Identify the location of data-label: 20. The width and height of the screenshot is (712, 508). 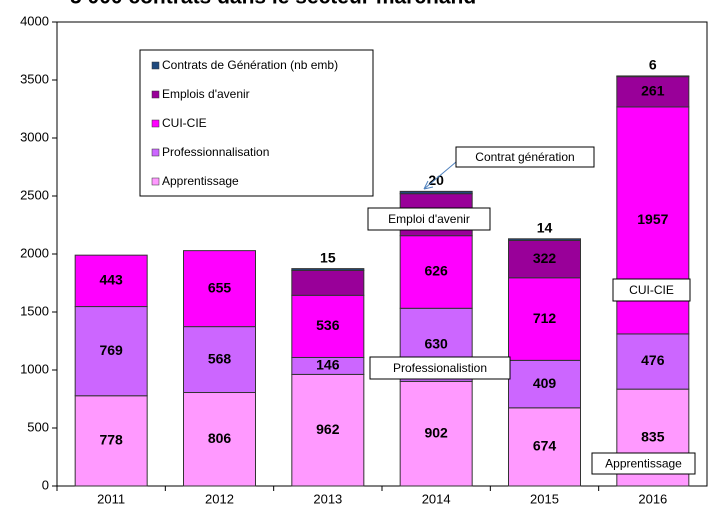
(436, 180).